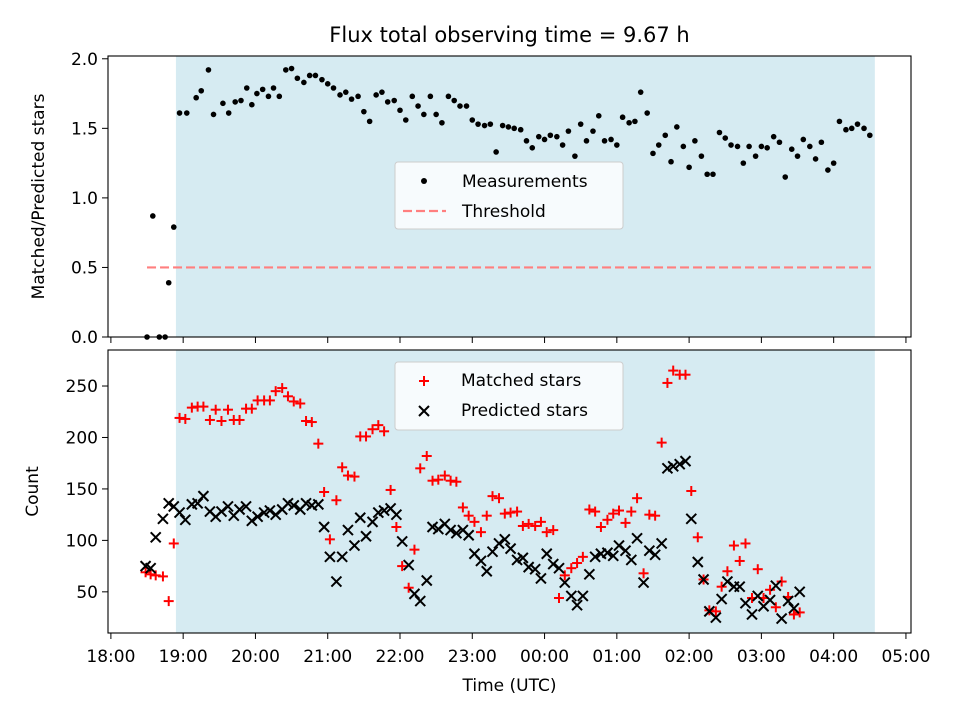  Describe the element at coordinates (509, 686) in the screenshot. I see `x-axis-label: Time (UTC)` at that location.